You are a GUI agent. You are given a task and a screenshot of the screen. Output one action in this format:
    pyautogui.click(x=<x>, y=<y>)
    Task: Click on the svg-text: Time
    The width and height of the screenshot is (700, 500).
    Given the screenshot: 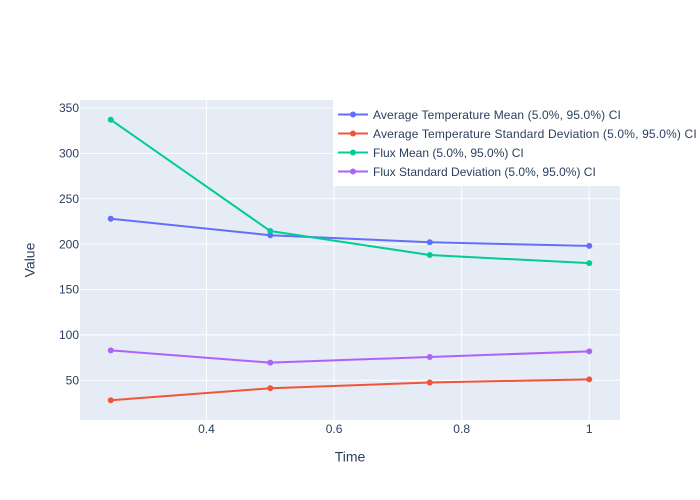 What is the action you would take?
    pyautogui.click(x=350, y=456)
    